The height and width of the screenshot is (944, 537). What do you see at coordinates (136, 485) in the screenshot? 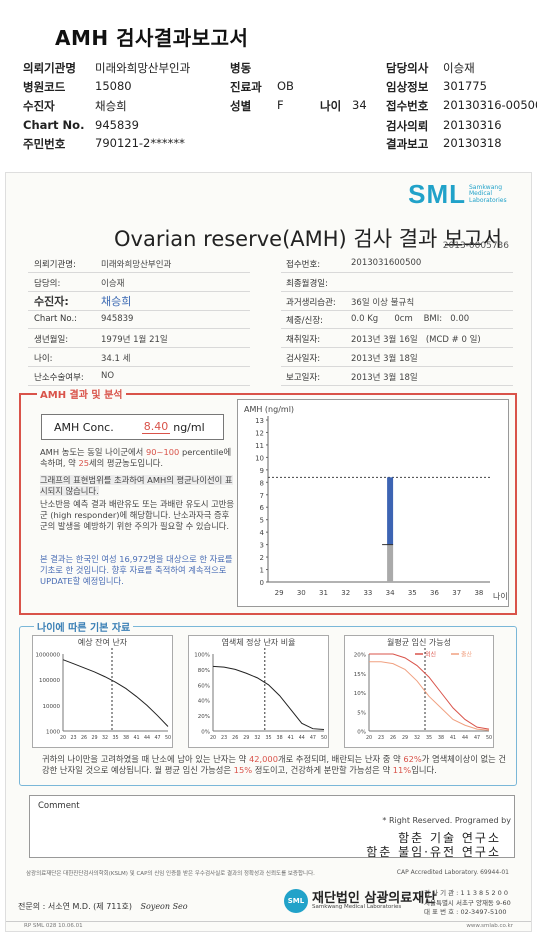
I see `amh-range-note: 그래프의 표현범위를 초과하여 AMH의 평균나이선이 표시되지 않습니다.` at bounding box center [136, 485].